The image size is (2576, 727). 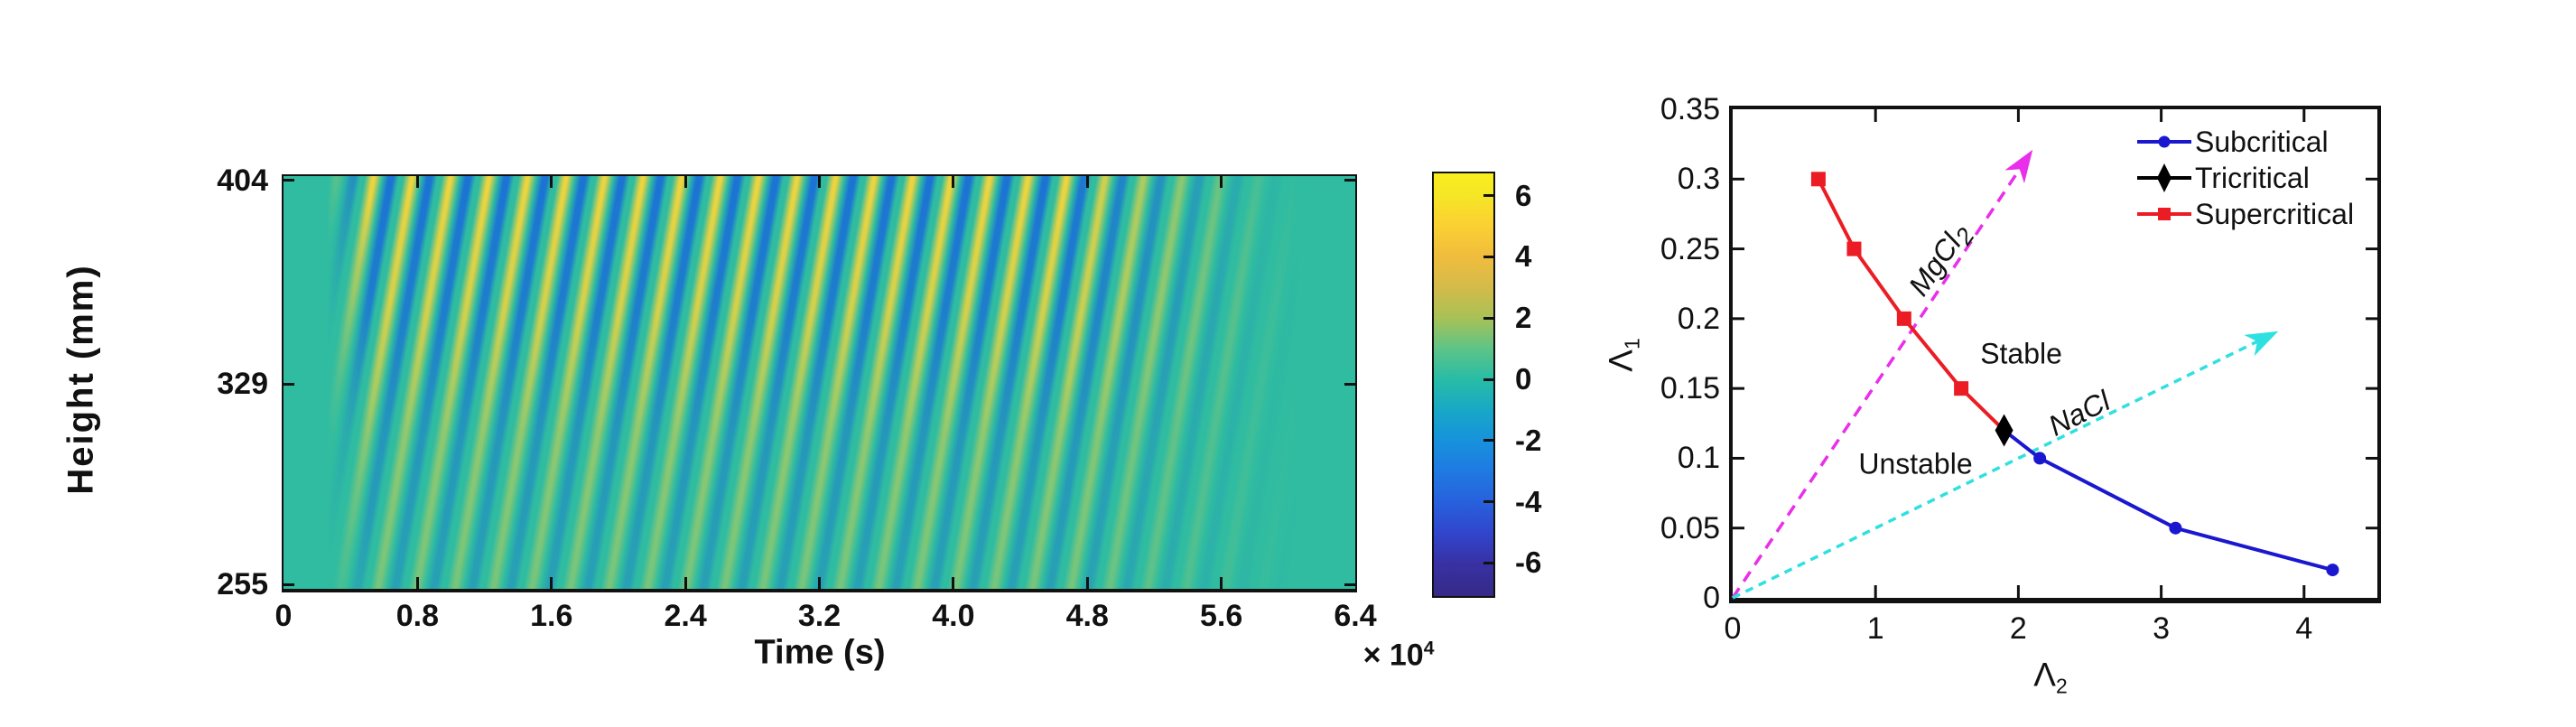 I want to click on subcritical-line, so click(x=2168, y=500).